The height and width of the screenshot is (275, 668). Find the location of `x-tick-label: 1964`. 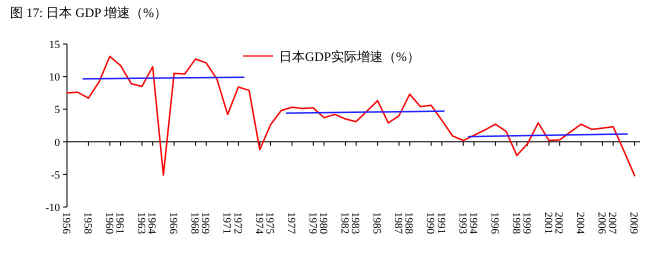

x-tick-label: 1964 is located at coordinates (152, 223).